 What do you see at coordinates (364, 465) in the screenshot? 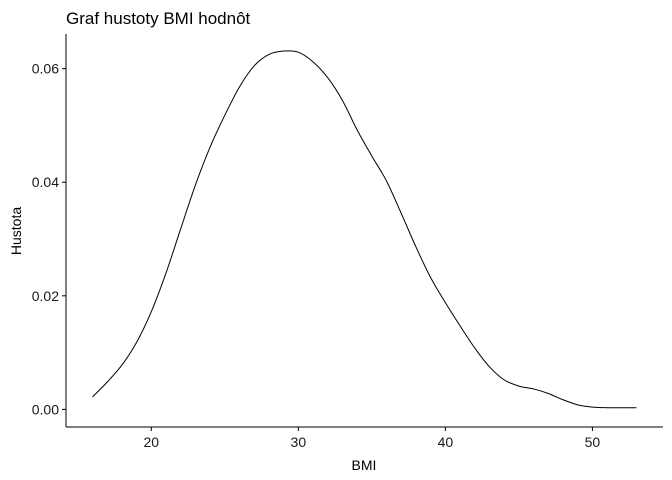
I see `x-axis-label: BMI` at bounding box center [364, 465].